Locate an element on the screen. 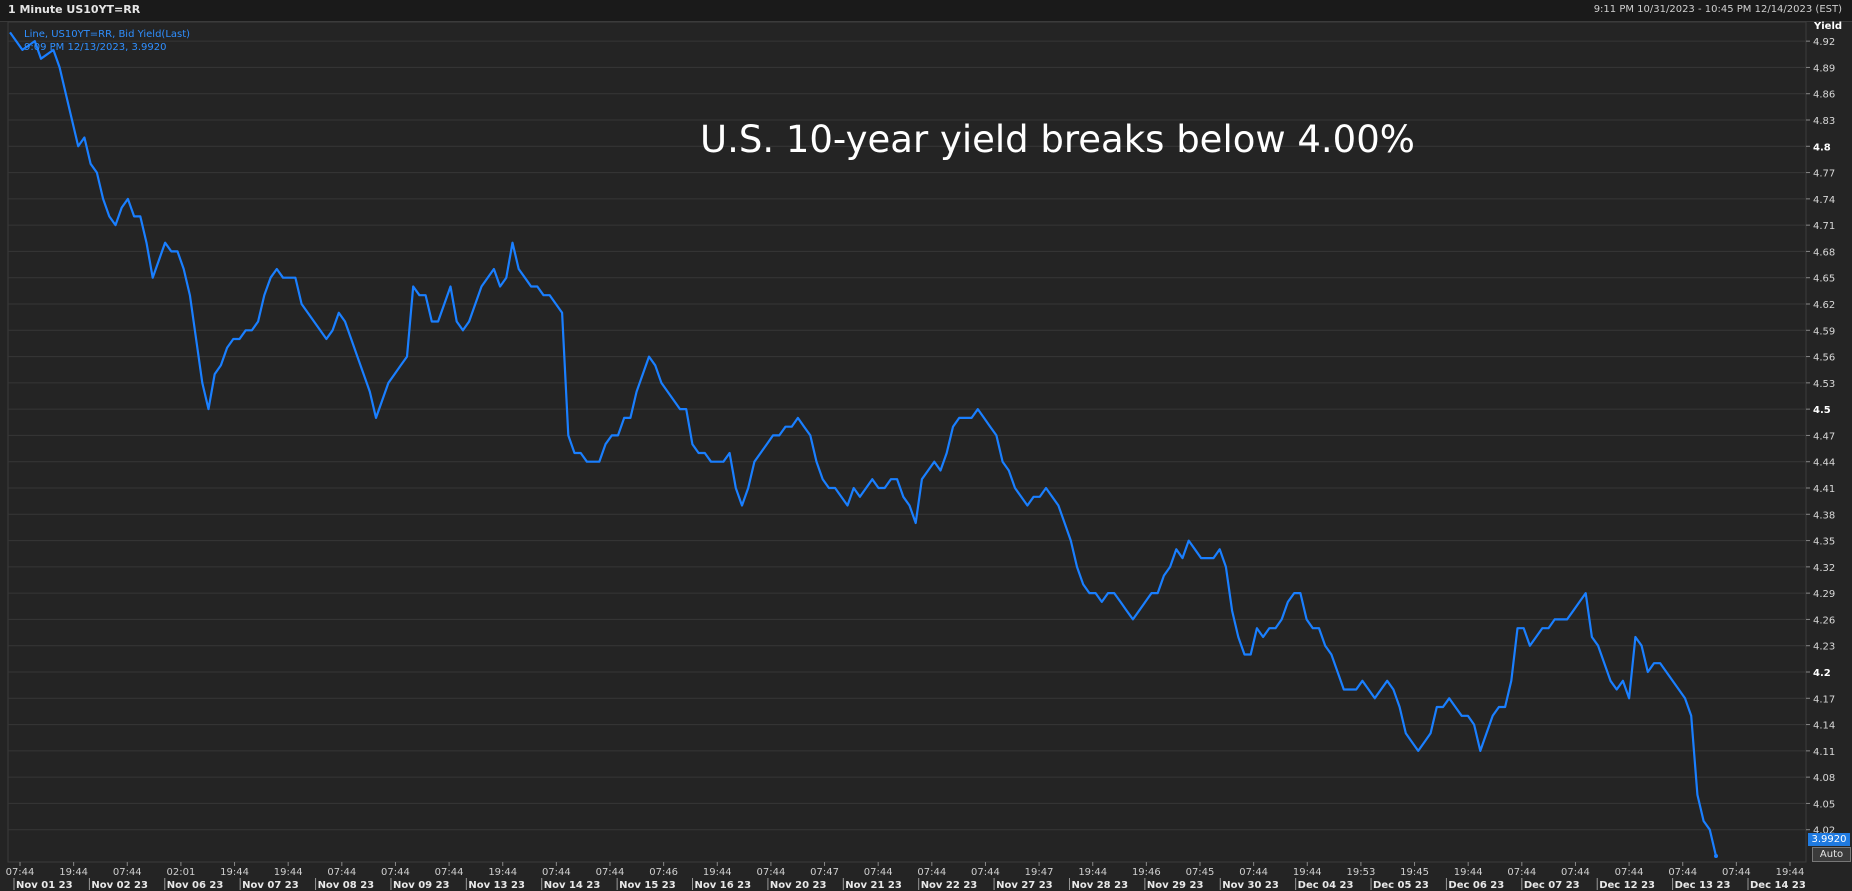 This screenshot has height=891, width=1852. x-date-label: Dec 14 23 is located at coordinates (1778, 885).